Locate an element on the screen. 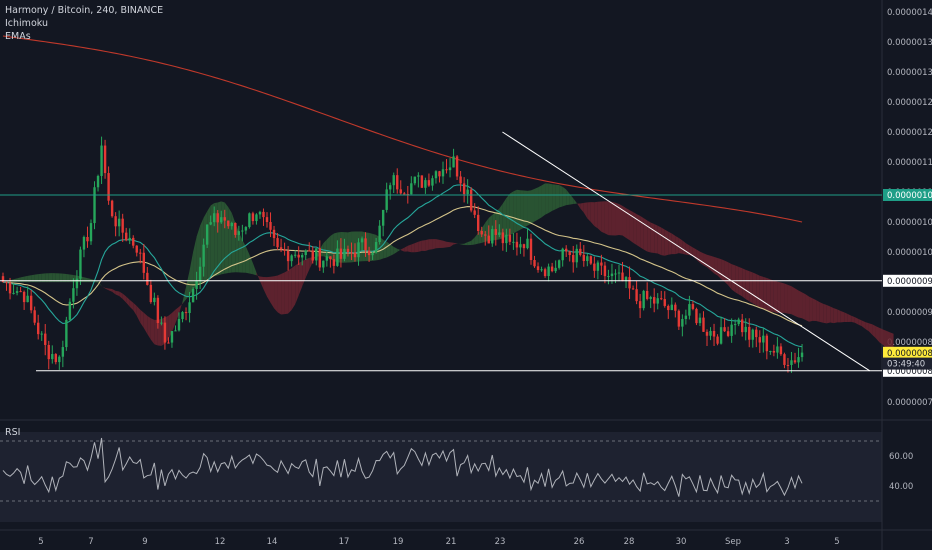 The height and width of the screenshot is (550, 932). time-tick-label: 5 is located at coordinates (40, 542).